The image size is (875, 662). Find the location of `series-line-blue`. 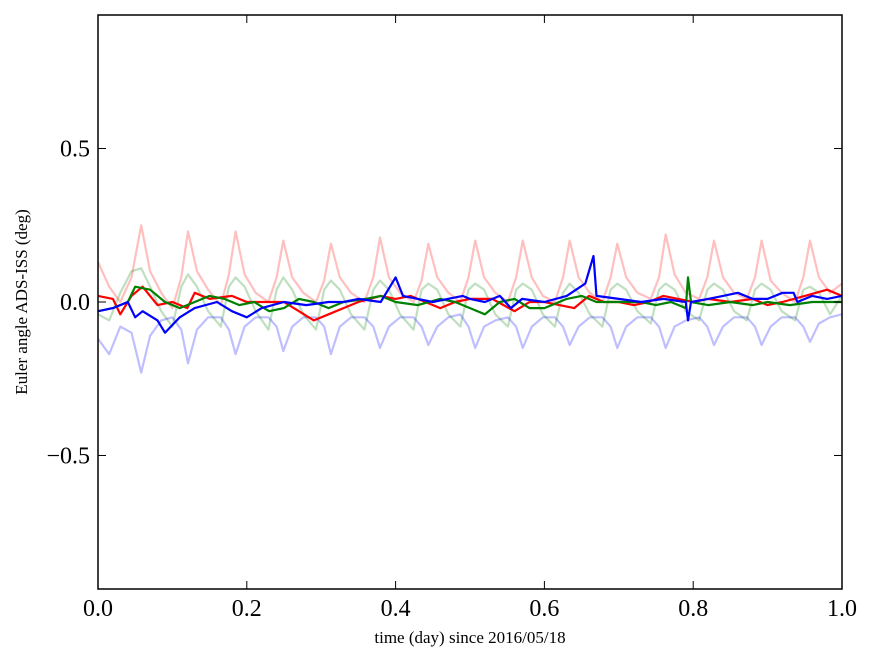

series-line-blue is located at coordinates (470, 294).